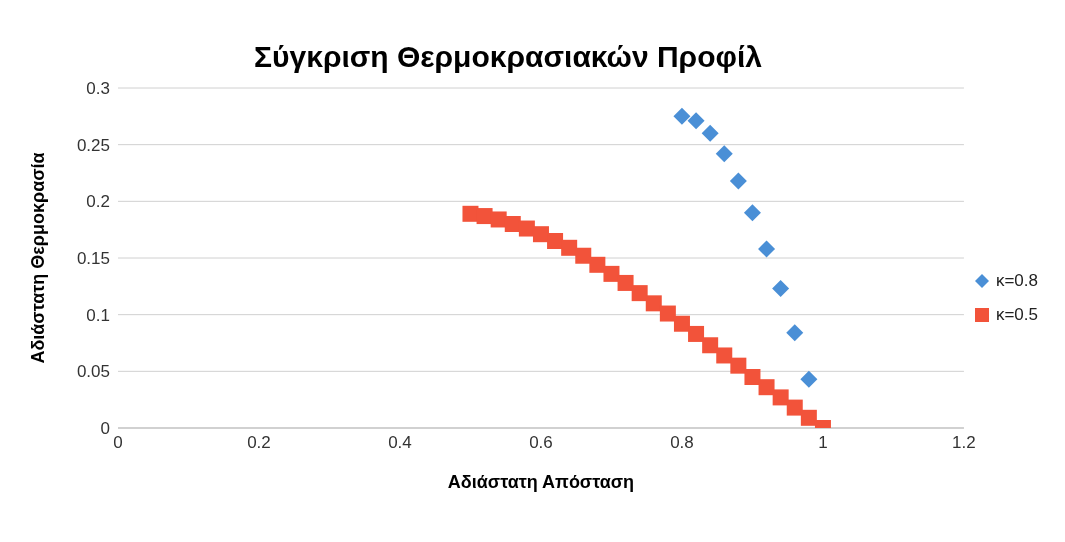 Image resolution: width=1065 pixels, height=542 pixels. What do you see at coordinates (98, 315) in the screenshot?
I see `y-tick-label: 0.1` at bounding box center [98, 315].